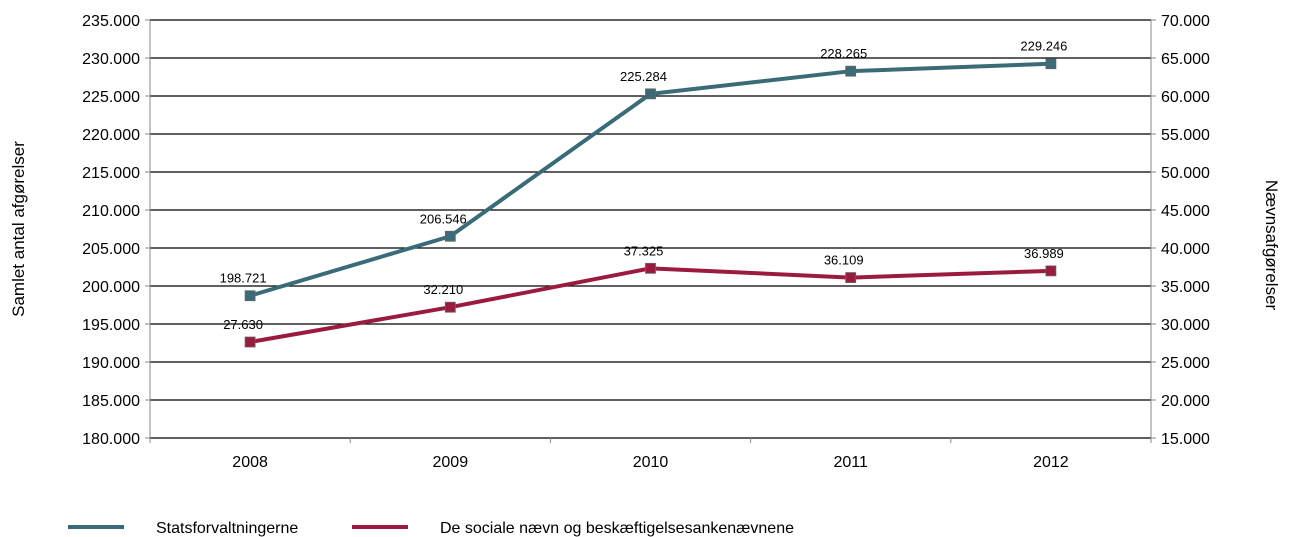 This screenshot has height=537, width=1289. I want to click on left-tick-label: 215.000, so click(111, 173).